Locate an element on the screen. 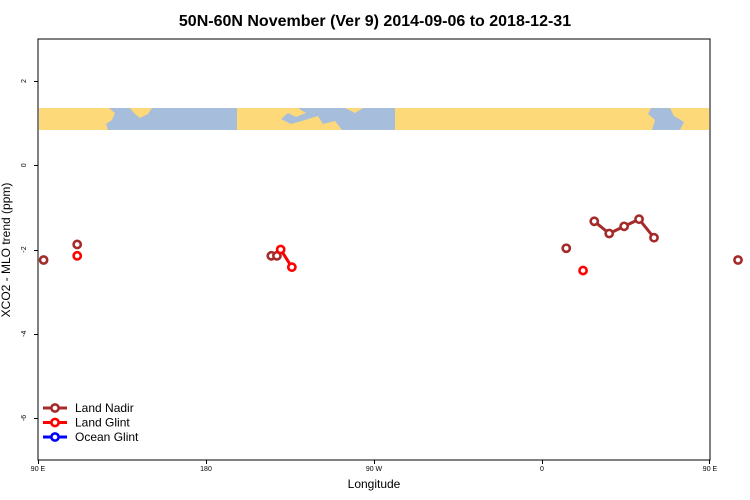 The height and width of the screenshot is (500, 750). map-strip is located at coordinates (374, 119).